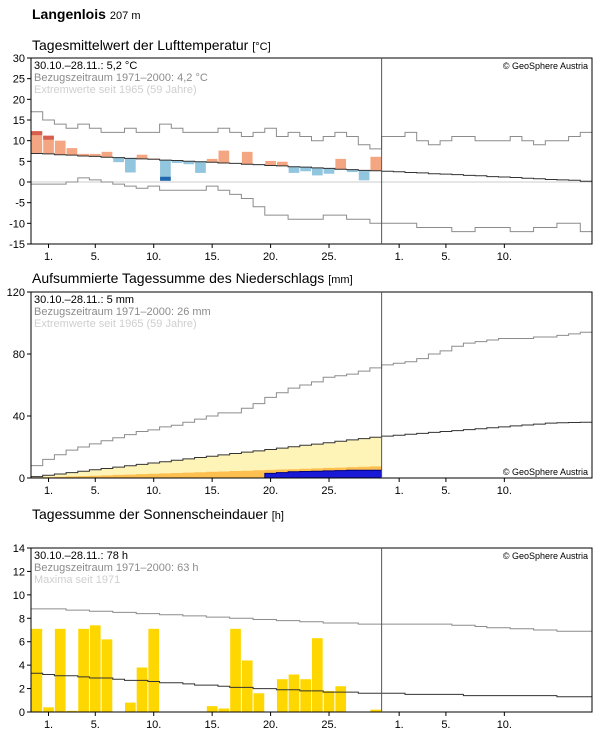  Describe the element at coordinates (69, 14) in the screenshot. I see `station-name: Langenlois` at that location.